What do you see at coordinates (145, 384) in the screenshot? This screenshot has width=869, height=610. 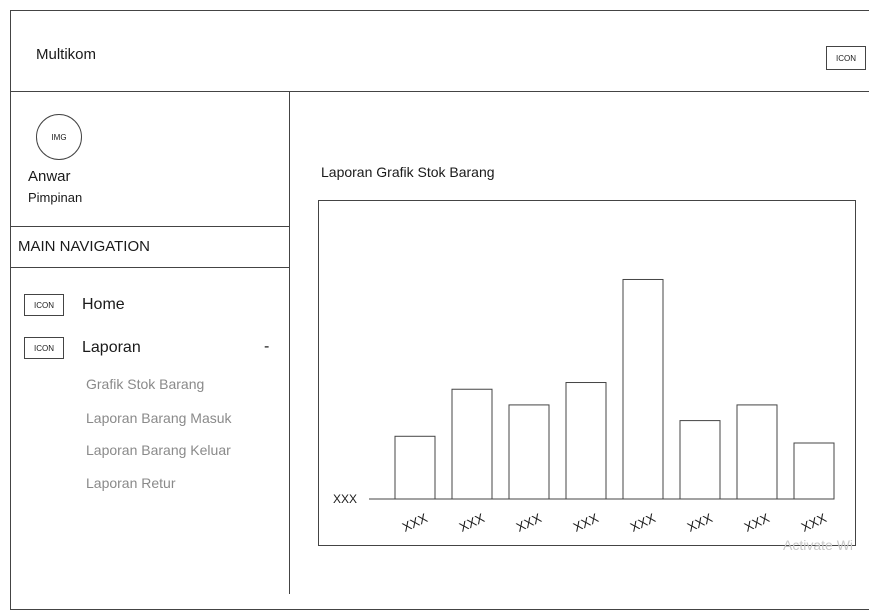 I see `sidebar-subitem-grafik-stok: Grafik Stok Barang` at bounding box center [145, 384].